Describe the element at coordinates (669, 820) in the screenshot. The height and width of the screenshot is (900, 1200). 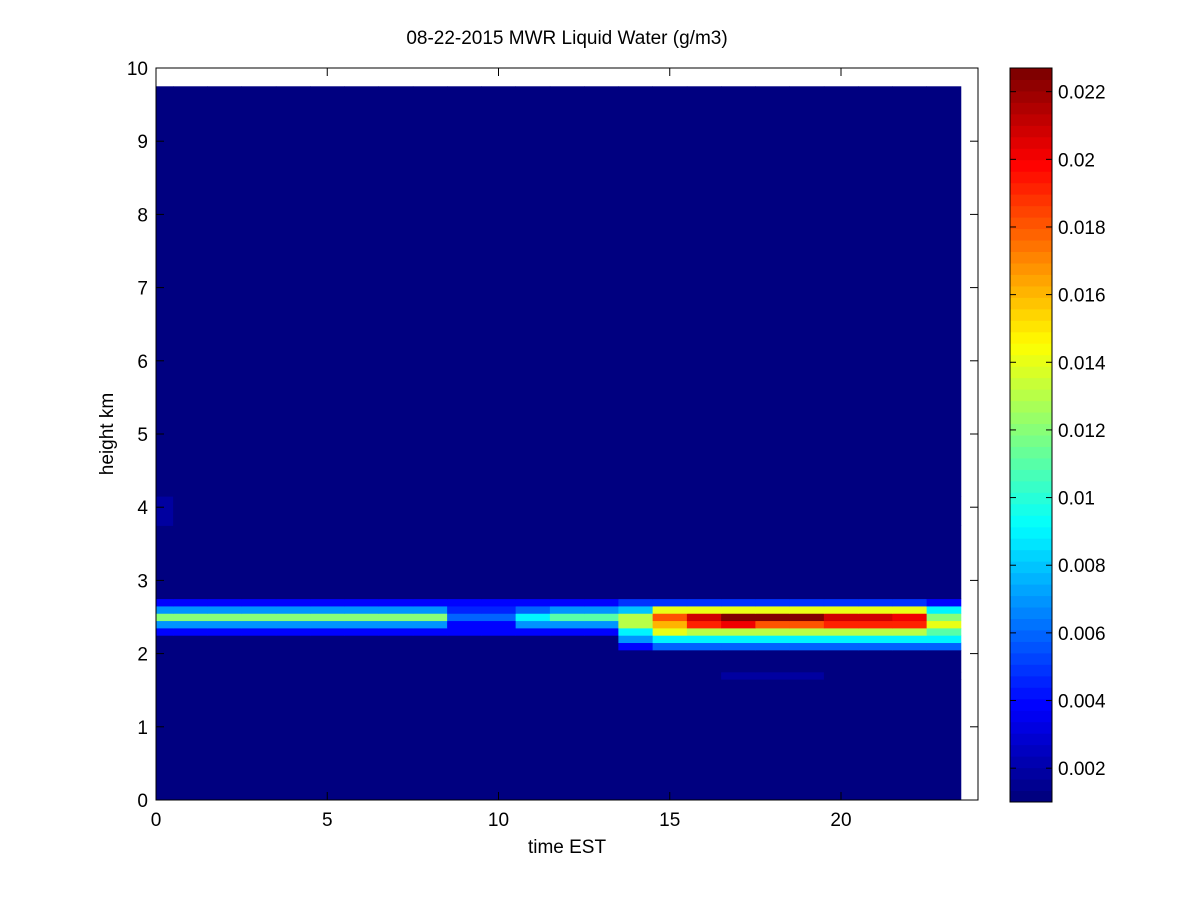
I see `x-tick-label: 15` at that location.